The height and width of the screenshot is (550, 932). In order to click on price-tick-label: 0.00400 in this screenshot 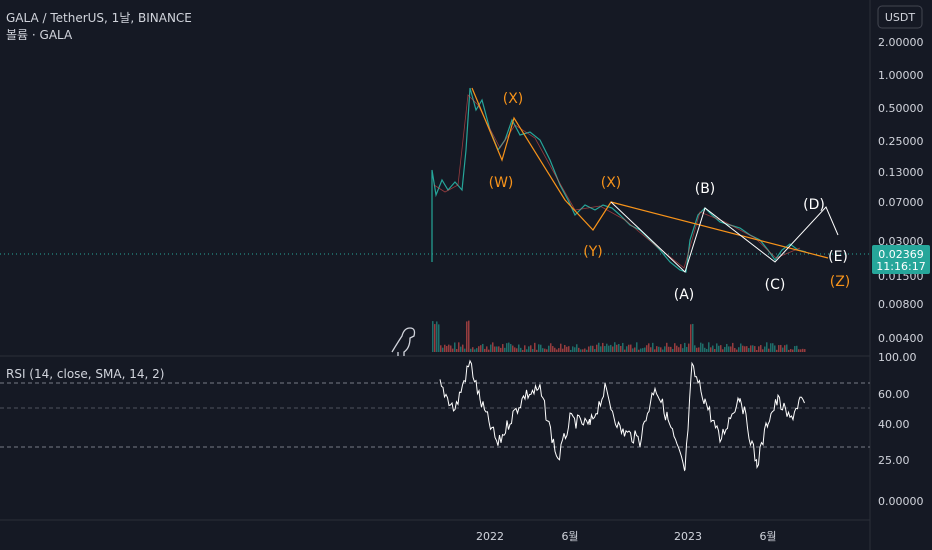, I will do `click(901, 338)`.